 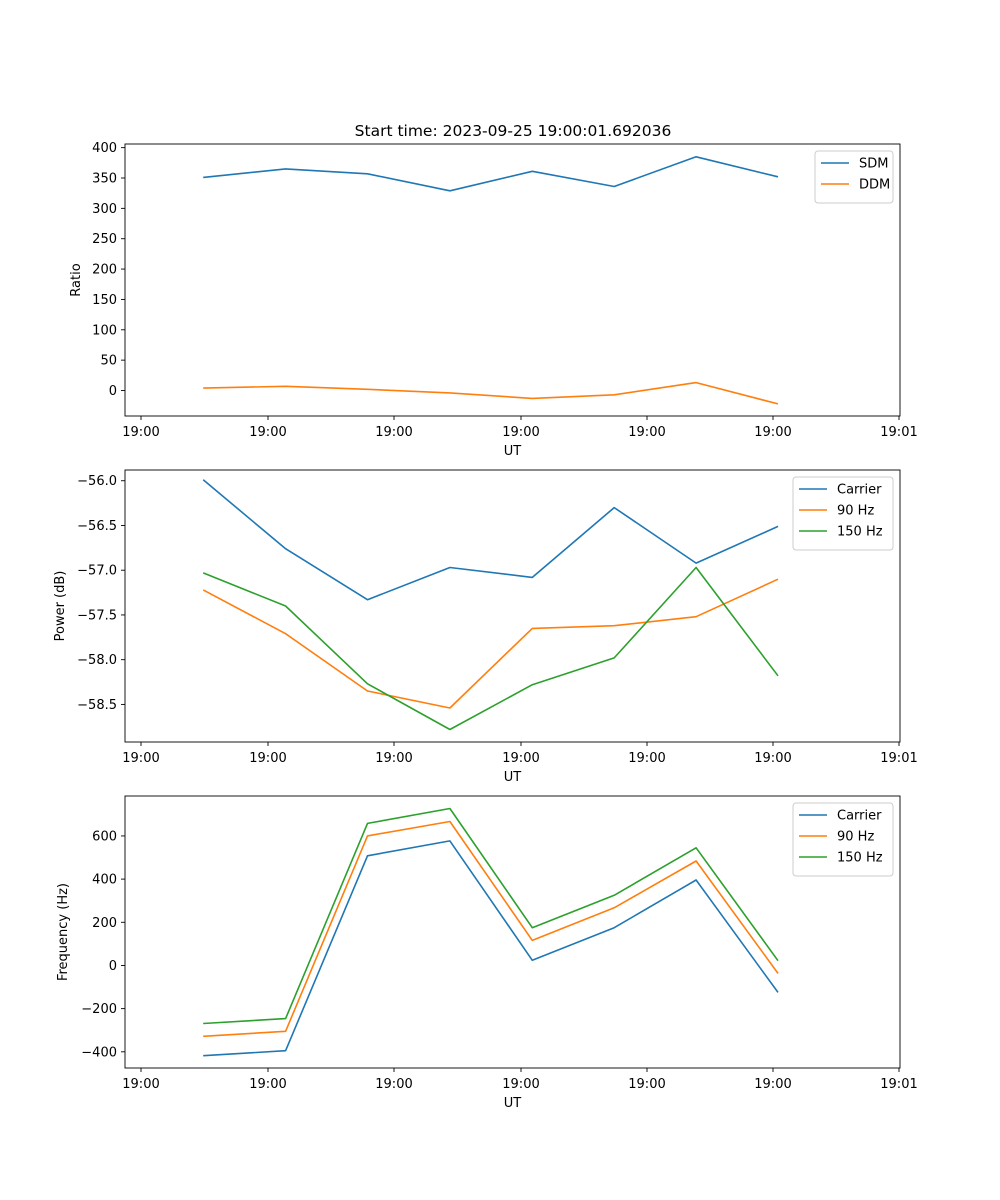 I want to click on y-tick-label: −58.5, so click(x=97, y=705).